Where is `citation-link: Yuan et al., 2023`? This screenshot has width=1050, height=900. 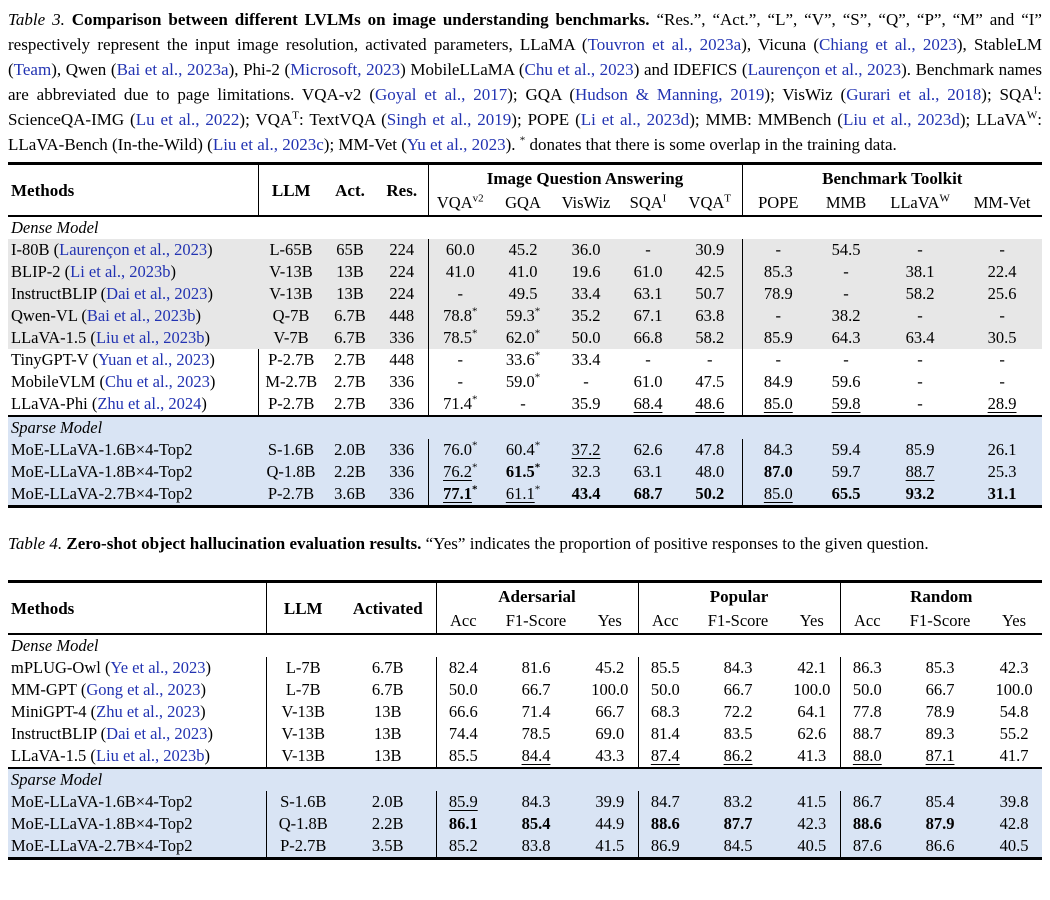
citation-link: Yuan et al., 2023 is located at coordinates (153, 359).